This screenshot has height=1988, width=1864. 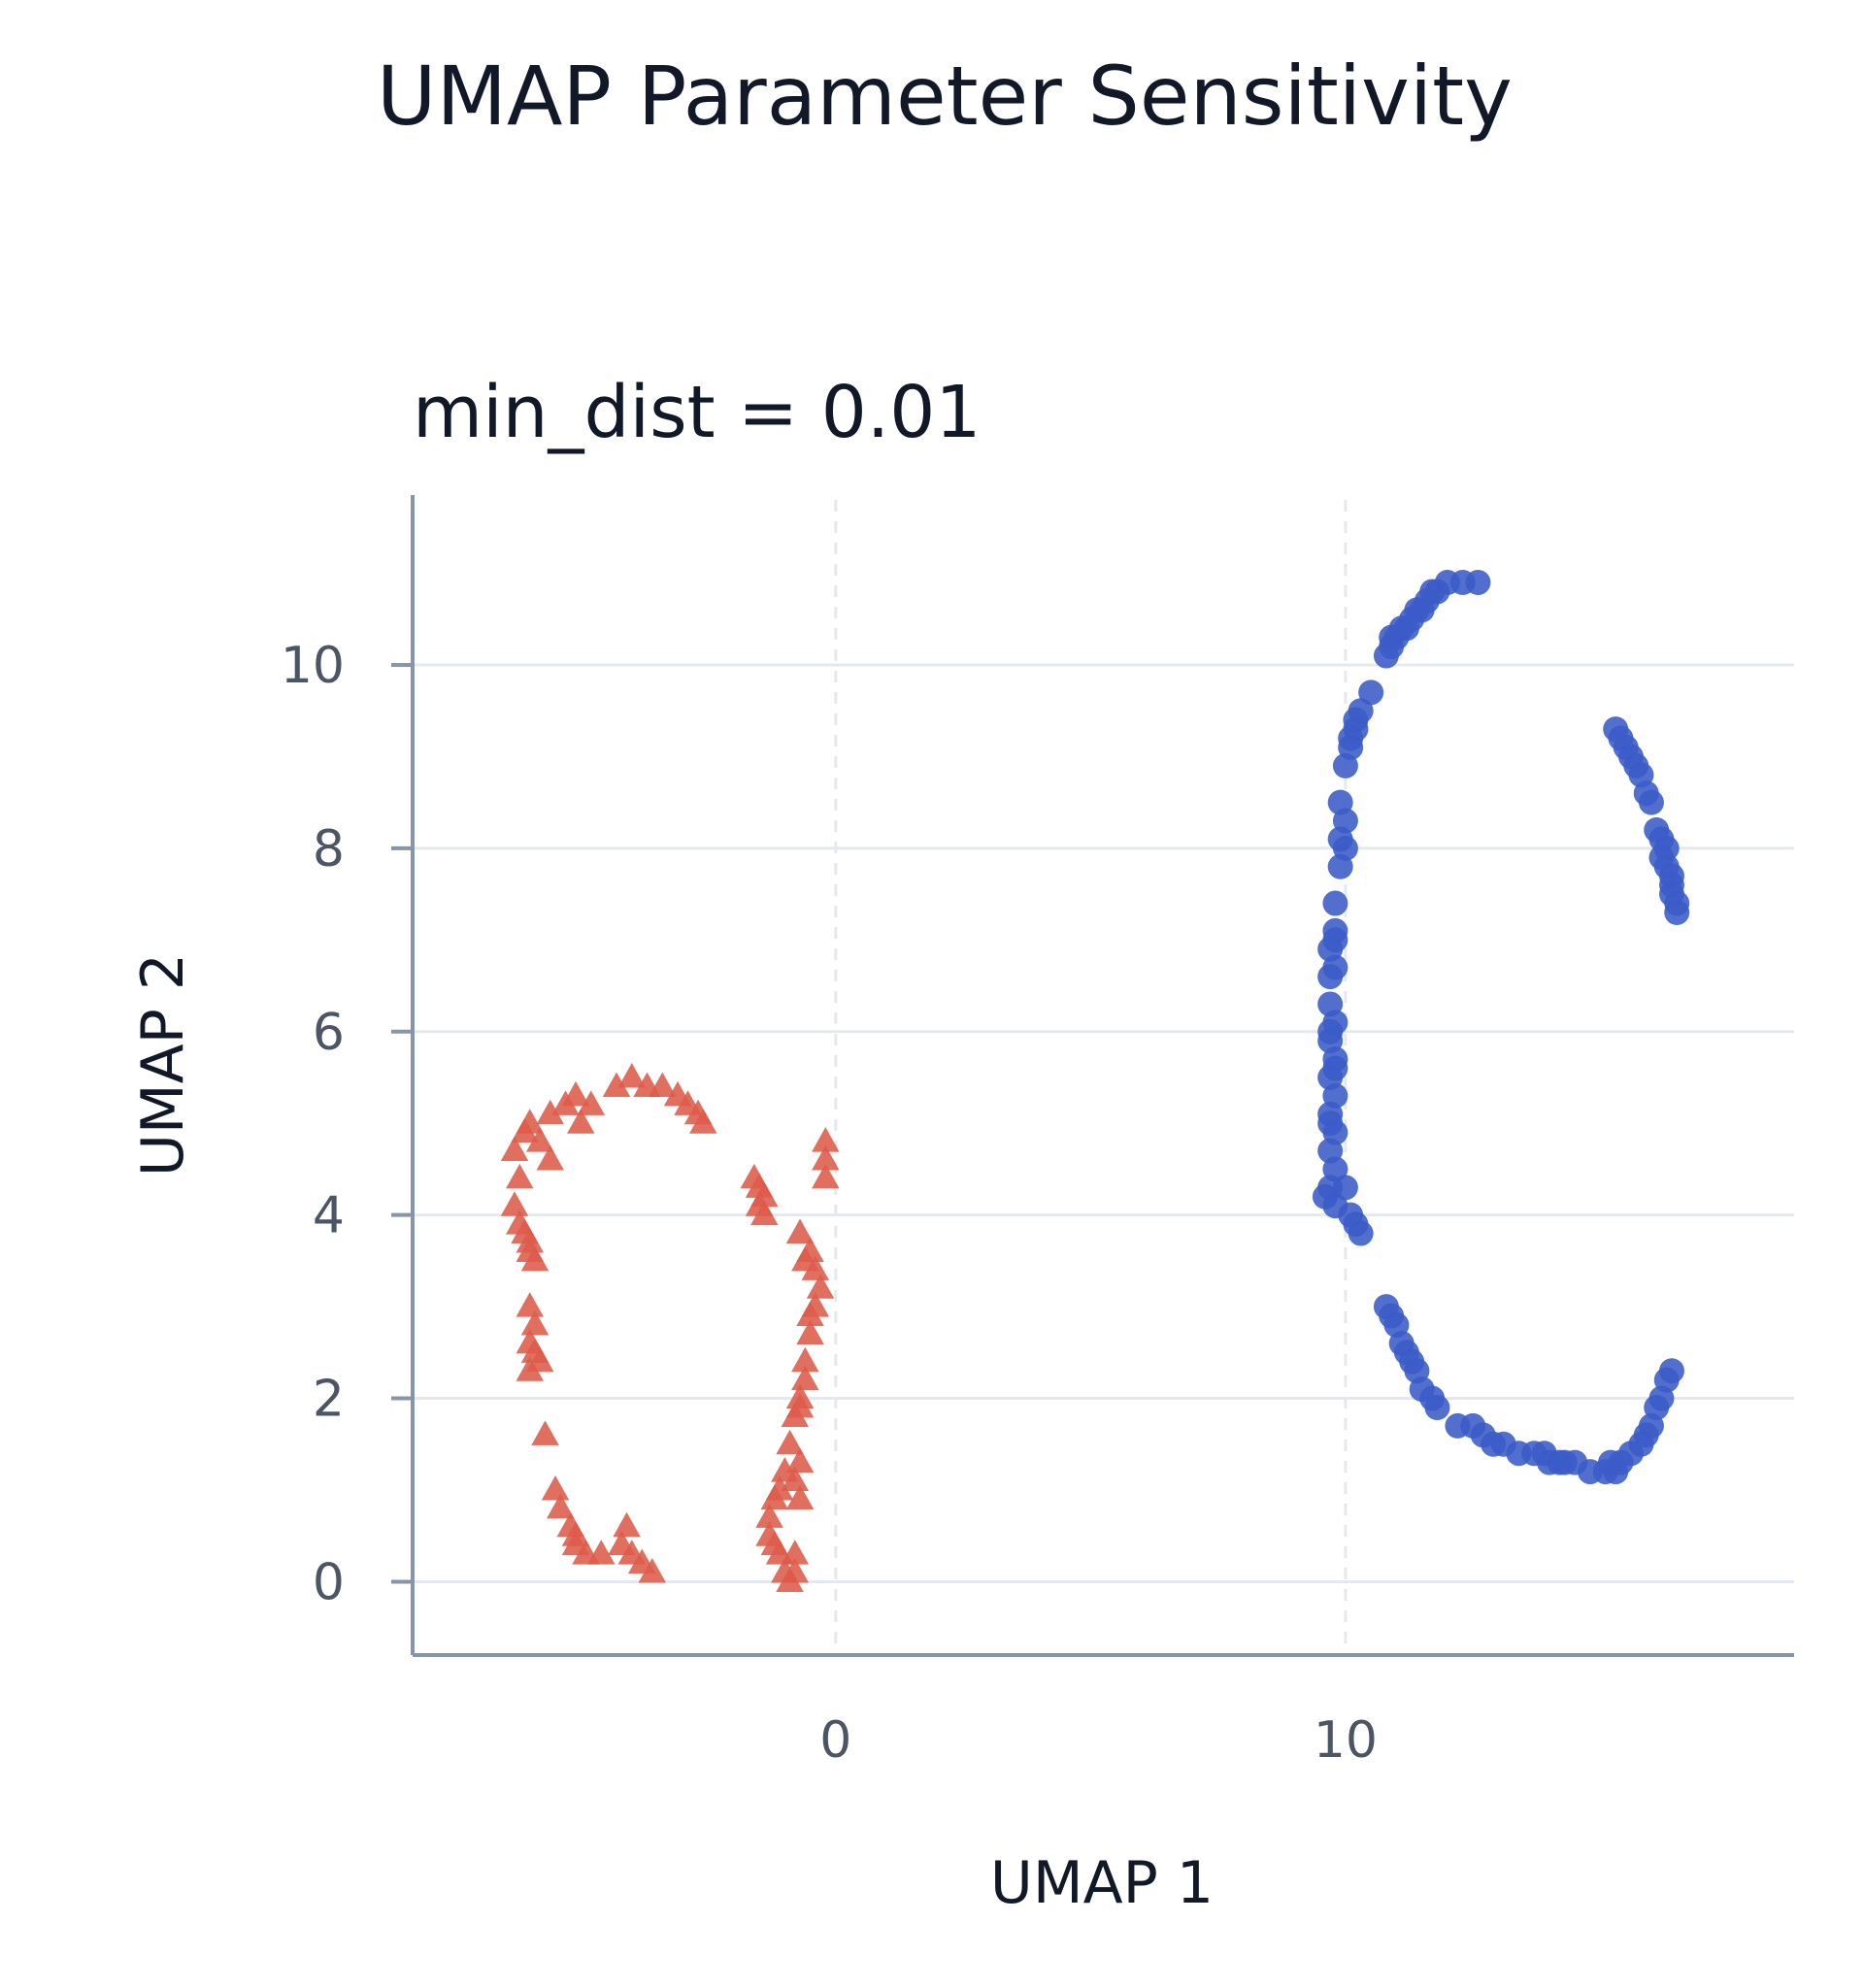 I want to click on chart-title: UMAP Parameter Sensitivity, so click(x=945, y=97).